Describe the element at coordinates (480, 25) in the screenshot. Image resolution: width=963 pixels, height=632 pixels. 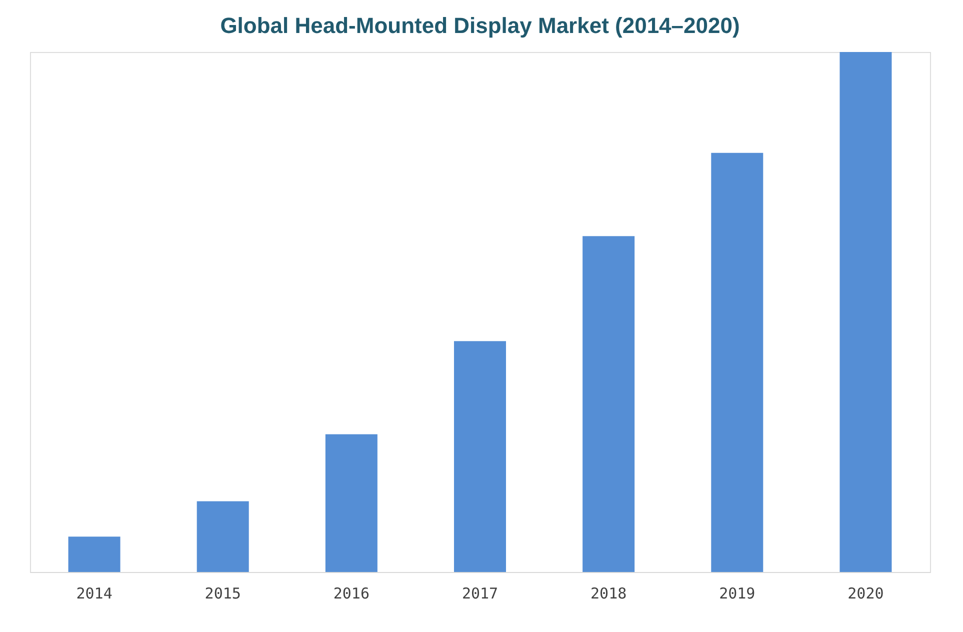
I see `chart-title: Global Head-Mounted Display Market (2014–2020)` at that location.